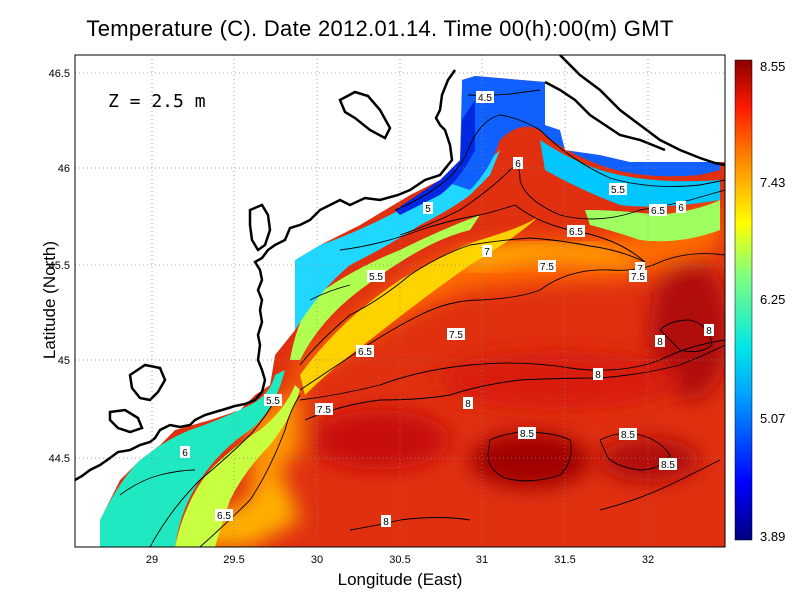 The width and height of the screenshot is (800, 600). I want to click on depth-label: Z = 2.5 m, so click(157, 101).